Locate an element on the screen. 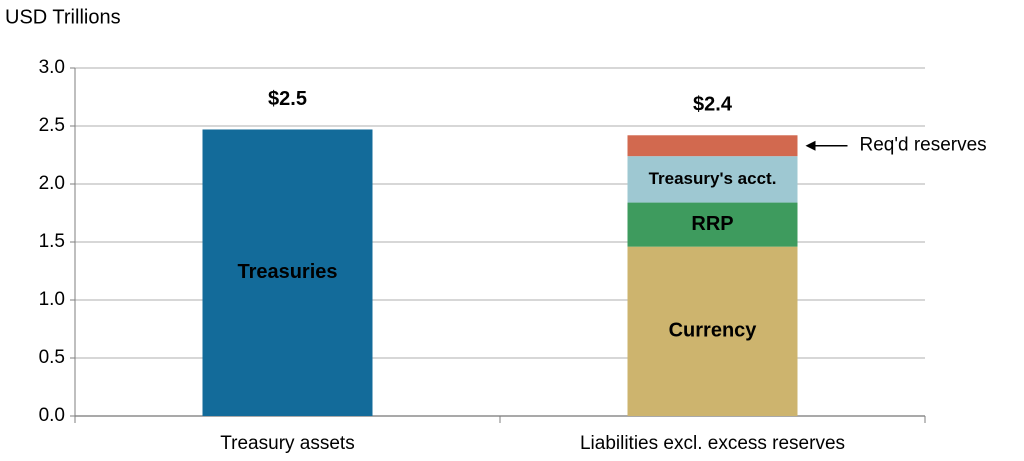  segment-label: Treasury's acct. is located at coordinates (713, 178).